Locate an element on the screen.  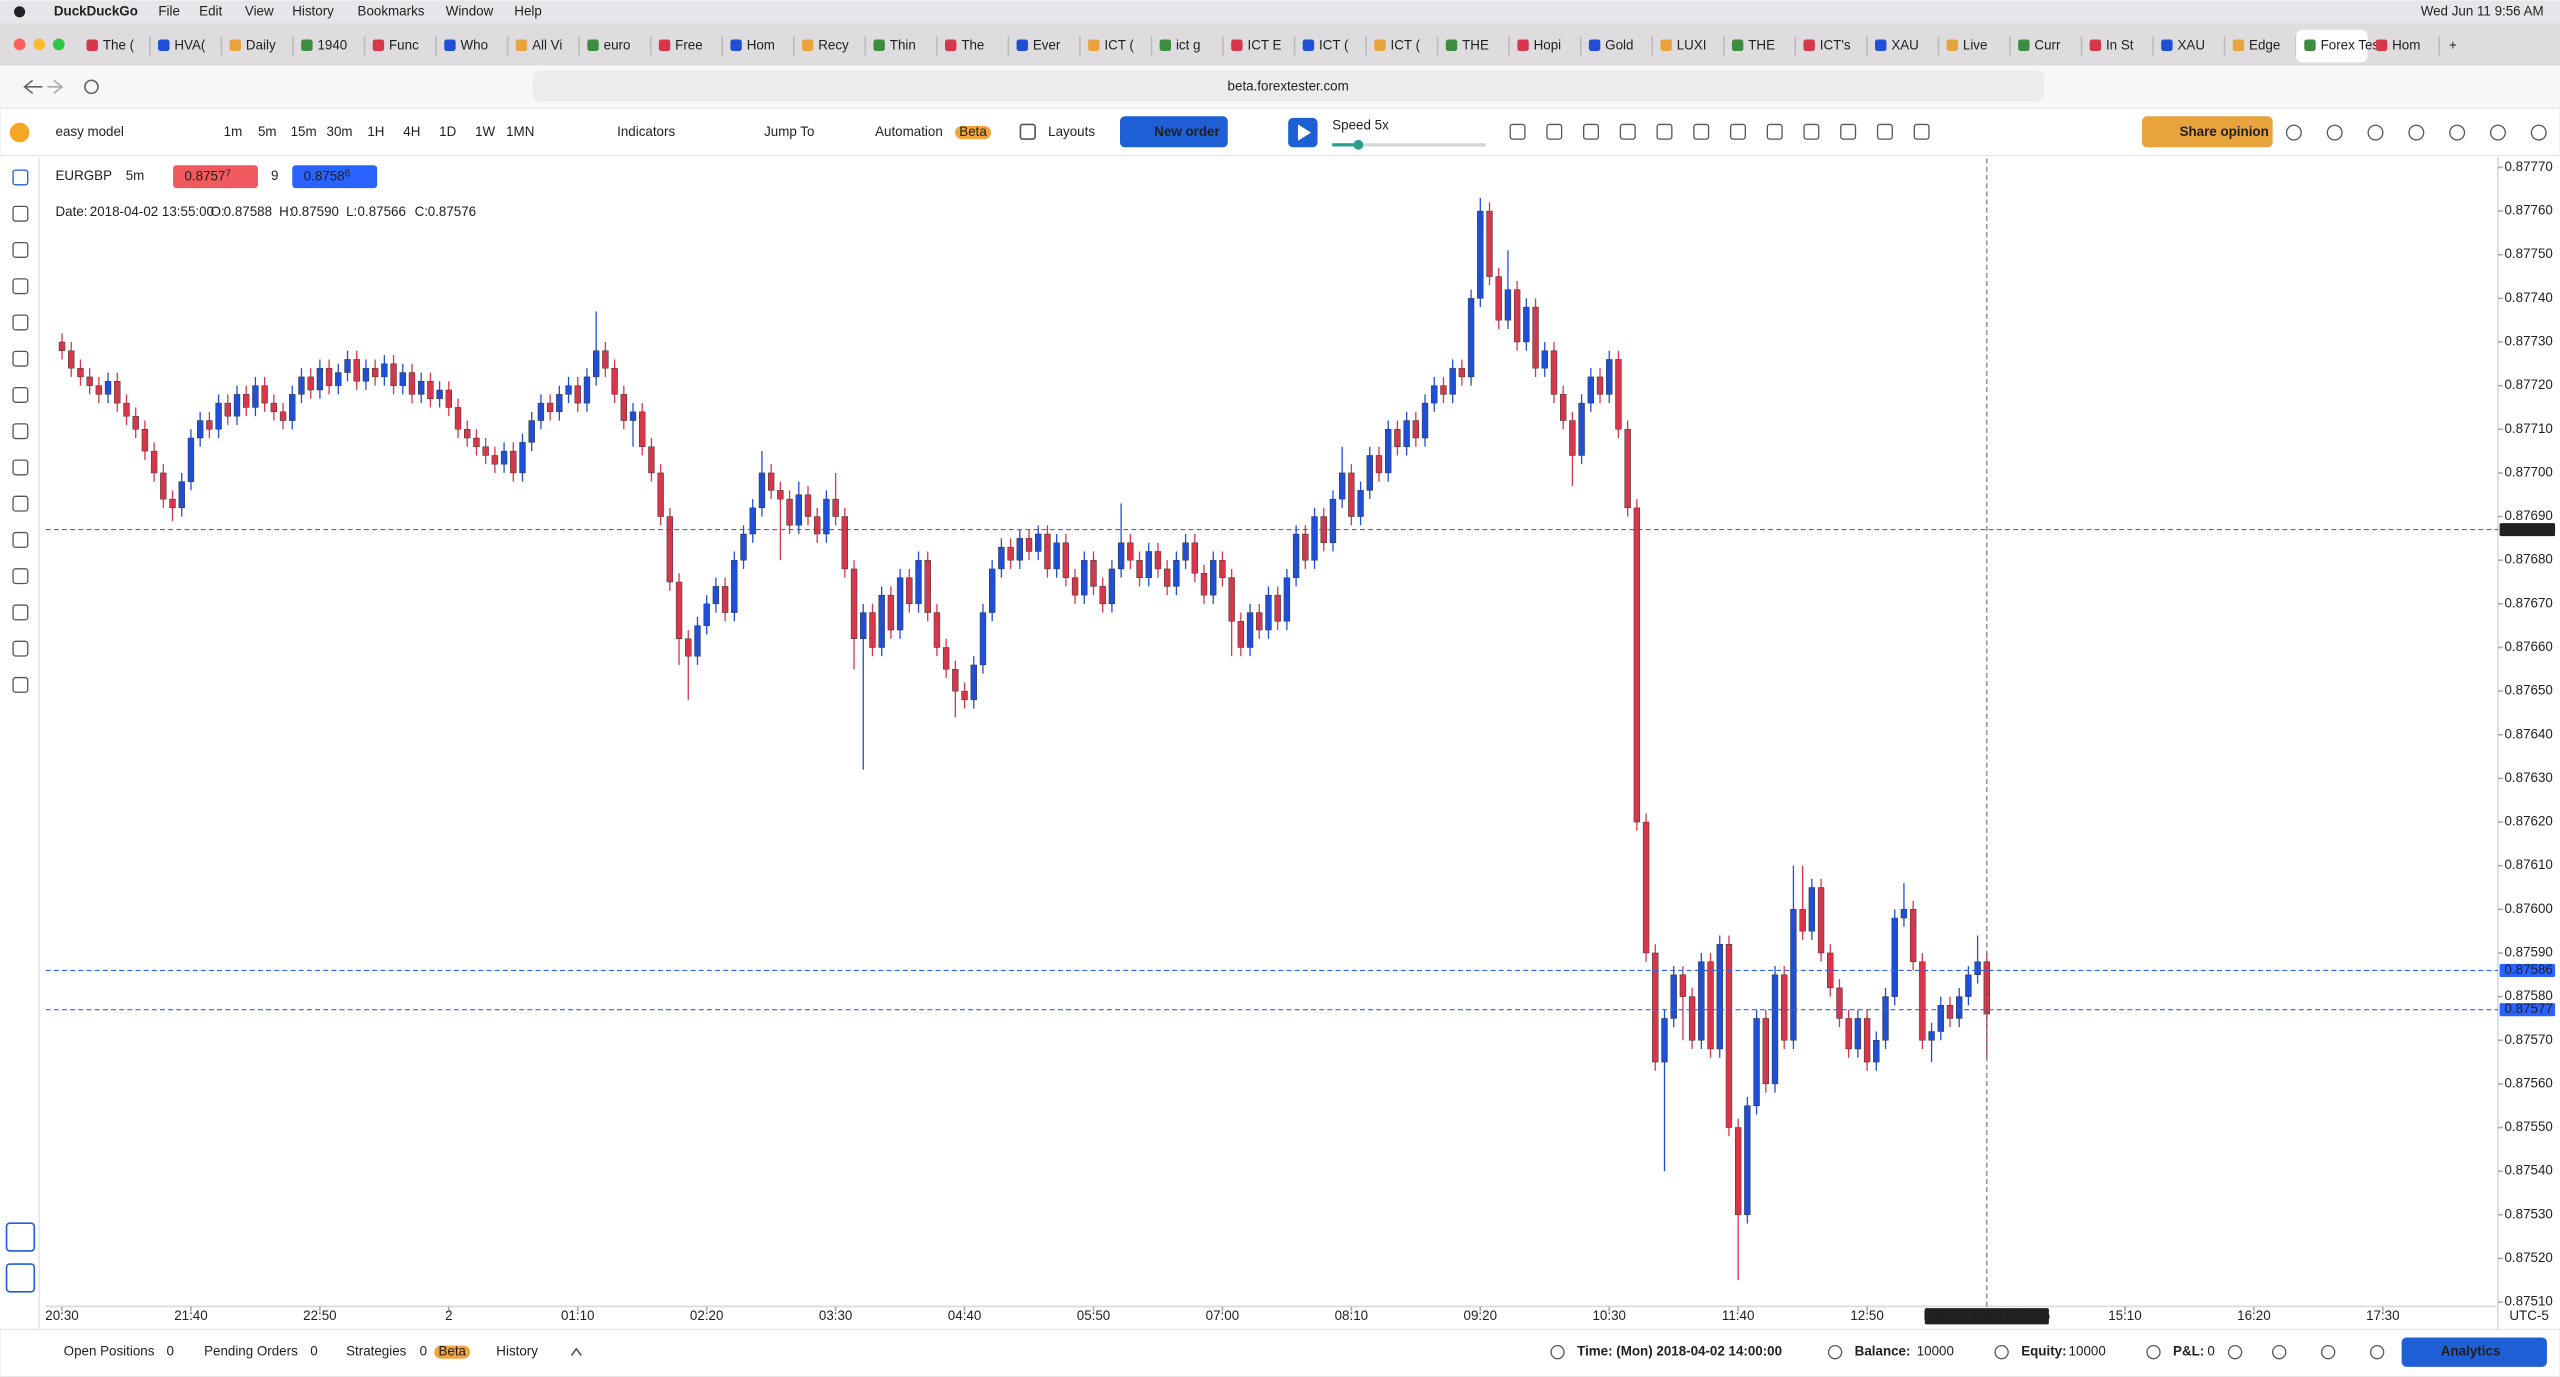
app-logo is located at coordinates (19, 132).